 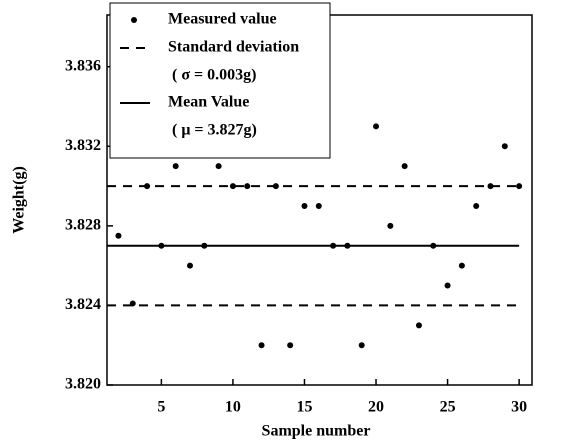 What do you see at coordinates (83, 65) in the screenshot?
I see `y-tick-label: 3.836` at bounding box center [83, 65].